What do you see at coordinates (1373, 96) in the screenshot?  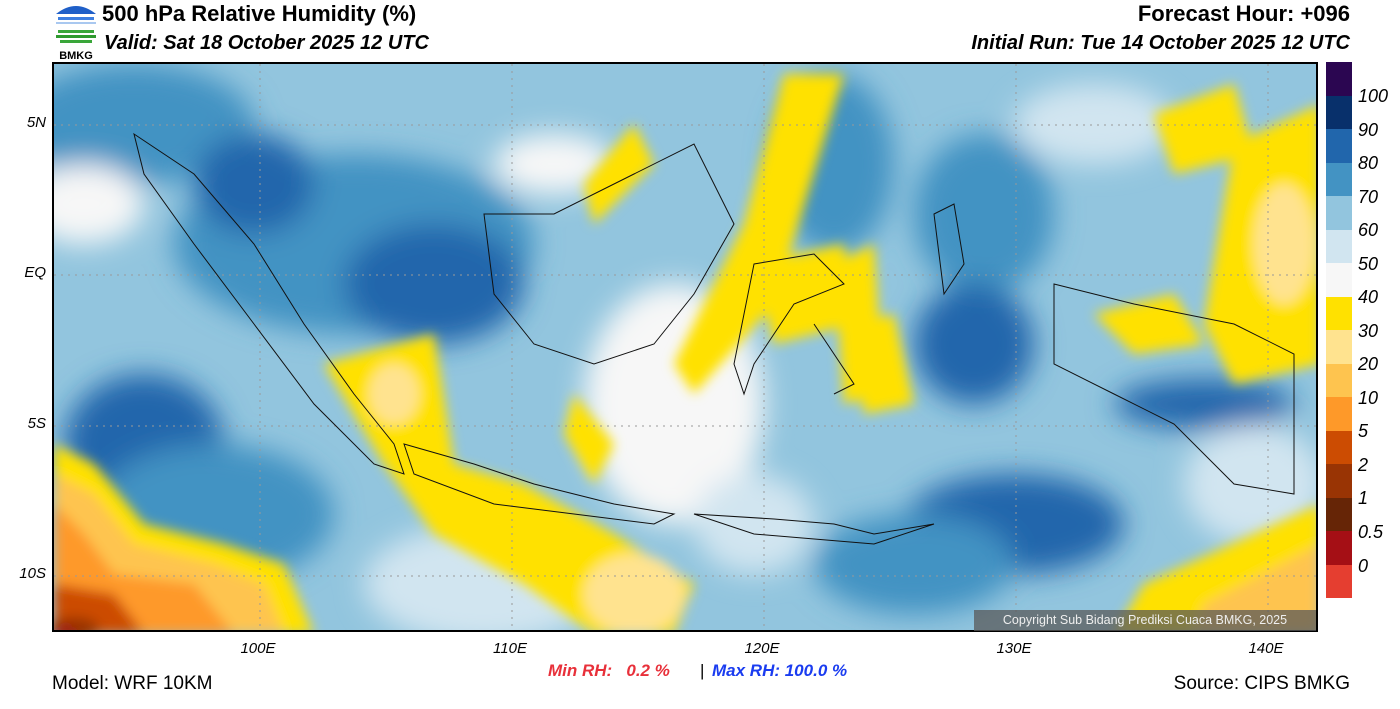 I see `colorbar-label: 100` at bounding box center [1373, 96].